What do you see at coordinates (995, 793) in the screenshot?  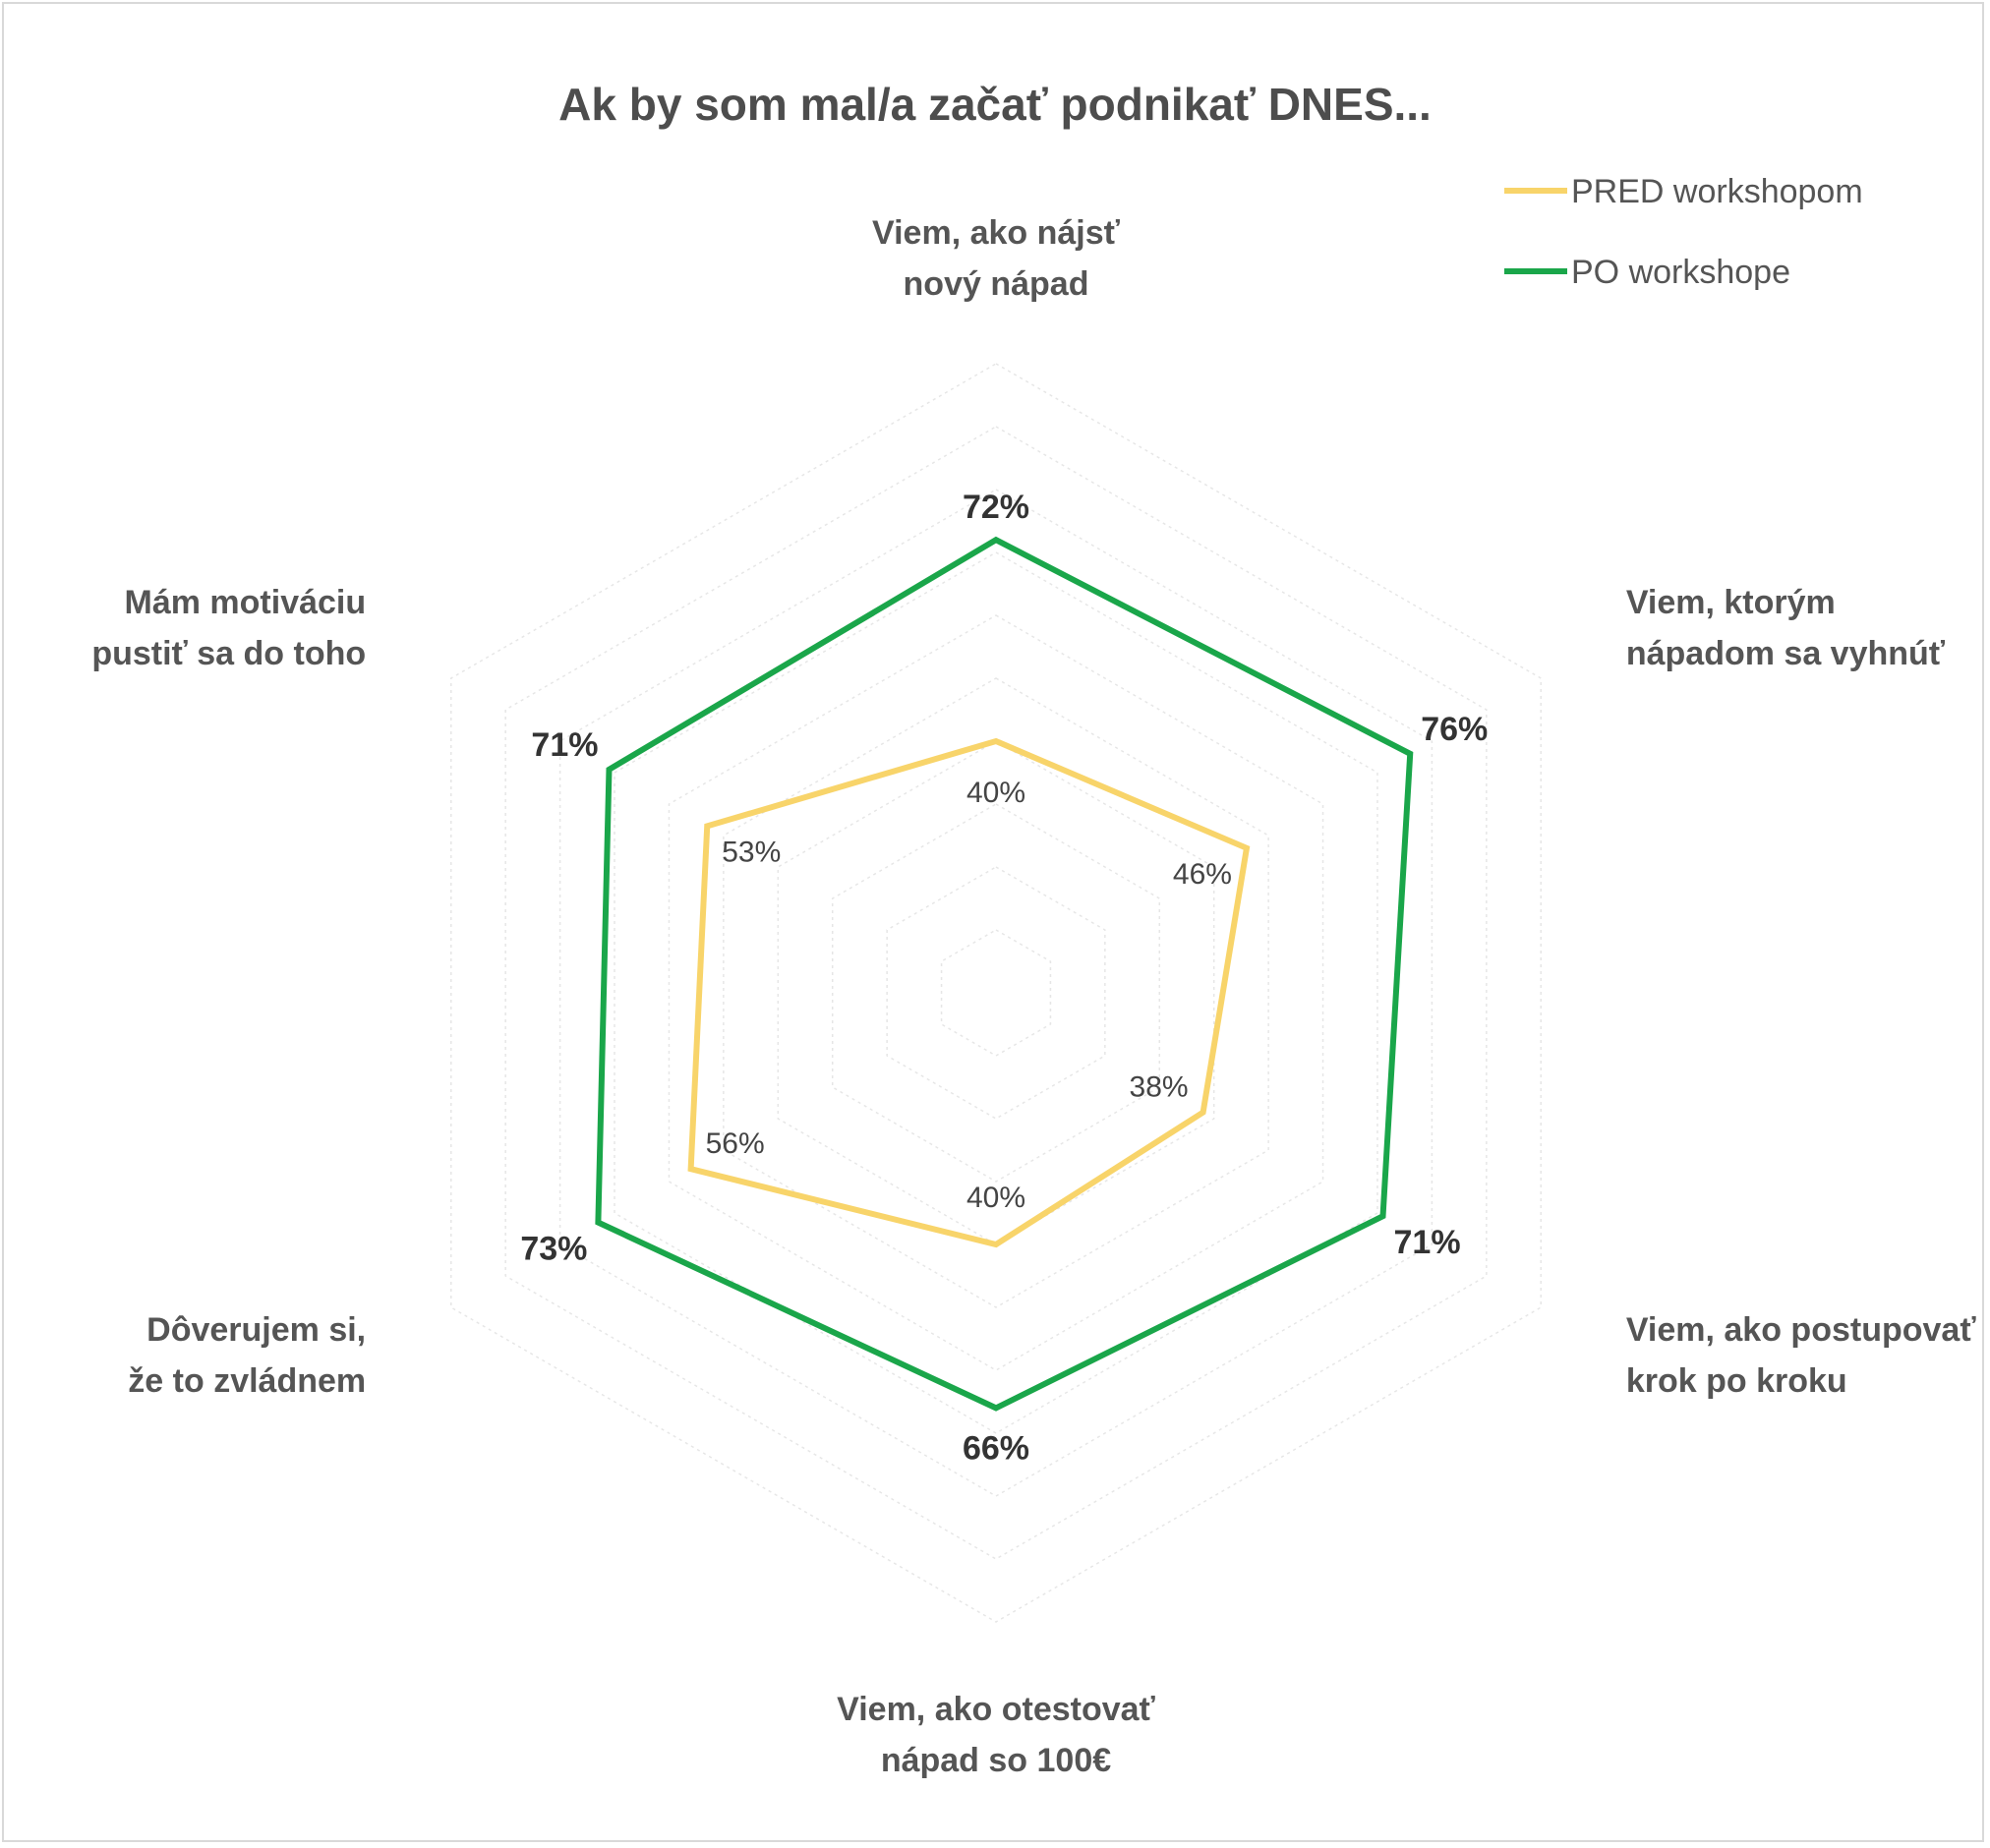 I see `value-label-pred-1: 40%` at bounding box center [995, 793].